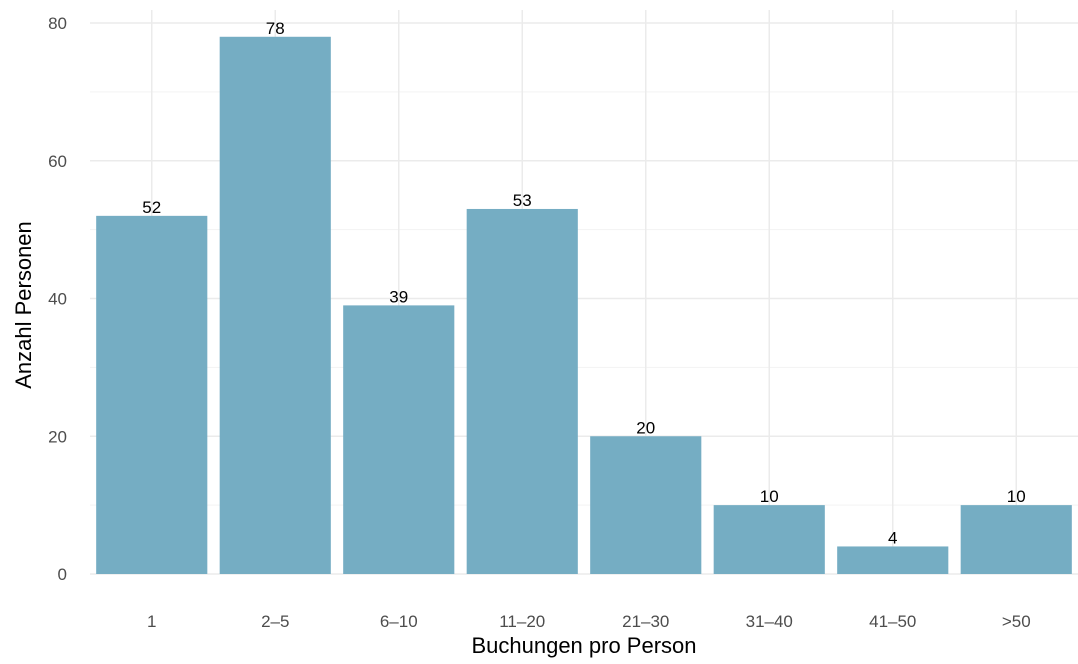 The height and width of the screenshot is (664, 1078). I want to click on y-tick-label: 40, so click(57, 299).